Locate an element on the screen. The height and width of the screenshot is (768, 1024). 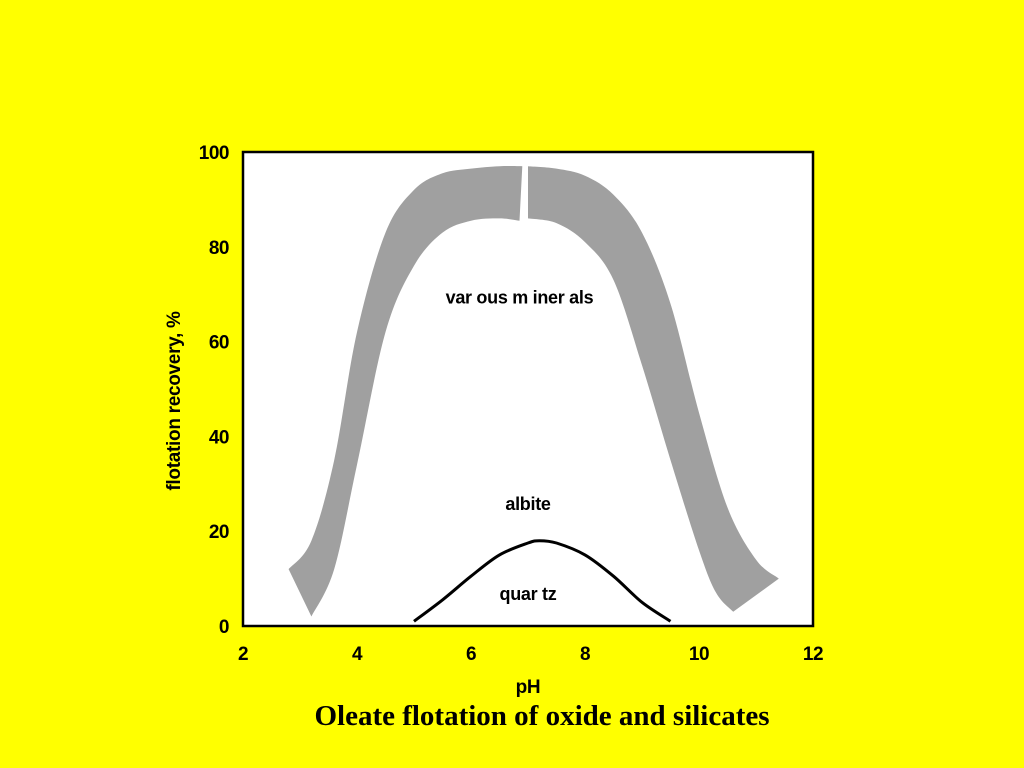
y-axis-ticks: 0 20 40 60 80 100 is located at coordinates (214, 390).